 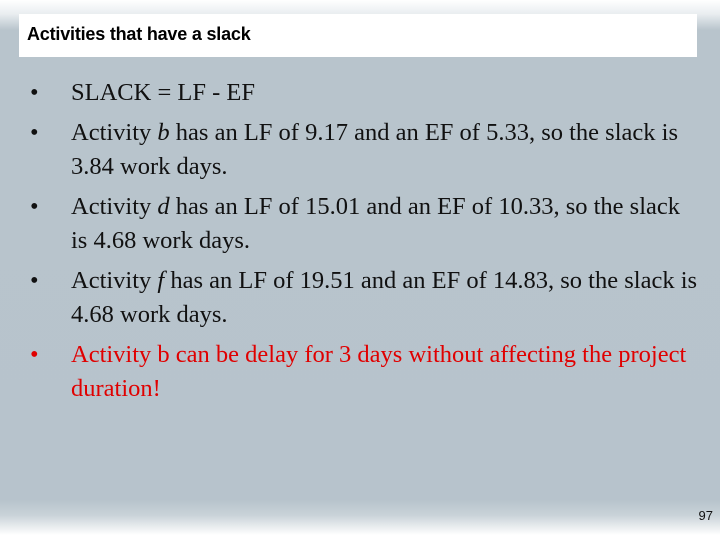 What do you see at coordinates (161, 280) in the screenshot?
I see `activity-variable: f` at bounding box center [161, 280].